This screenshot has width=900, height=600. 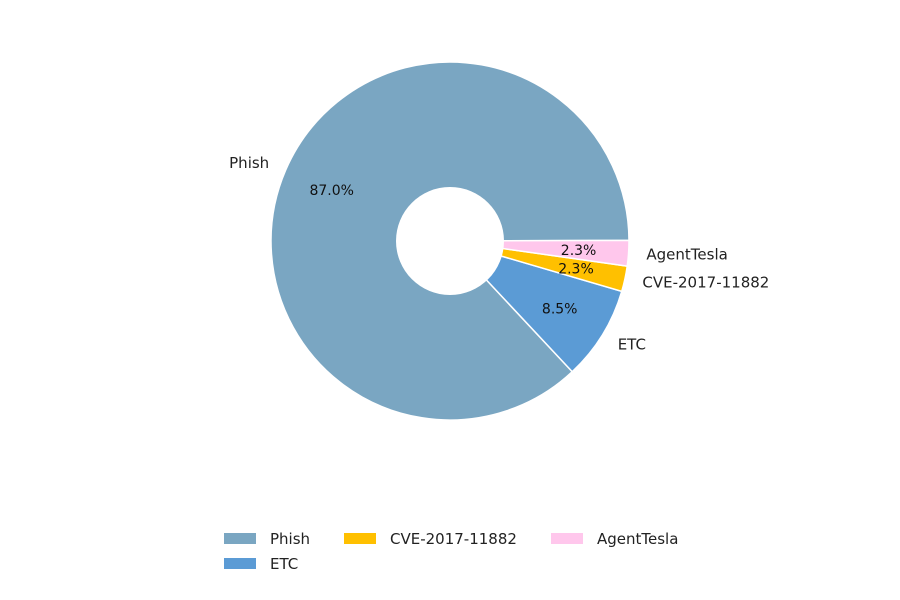 I want to click on legend-item-etc: ETC, so click(x=284, y=563).